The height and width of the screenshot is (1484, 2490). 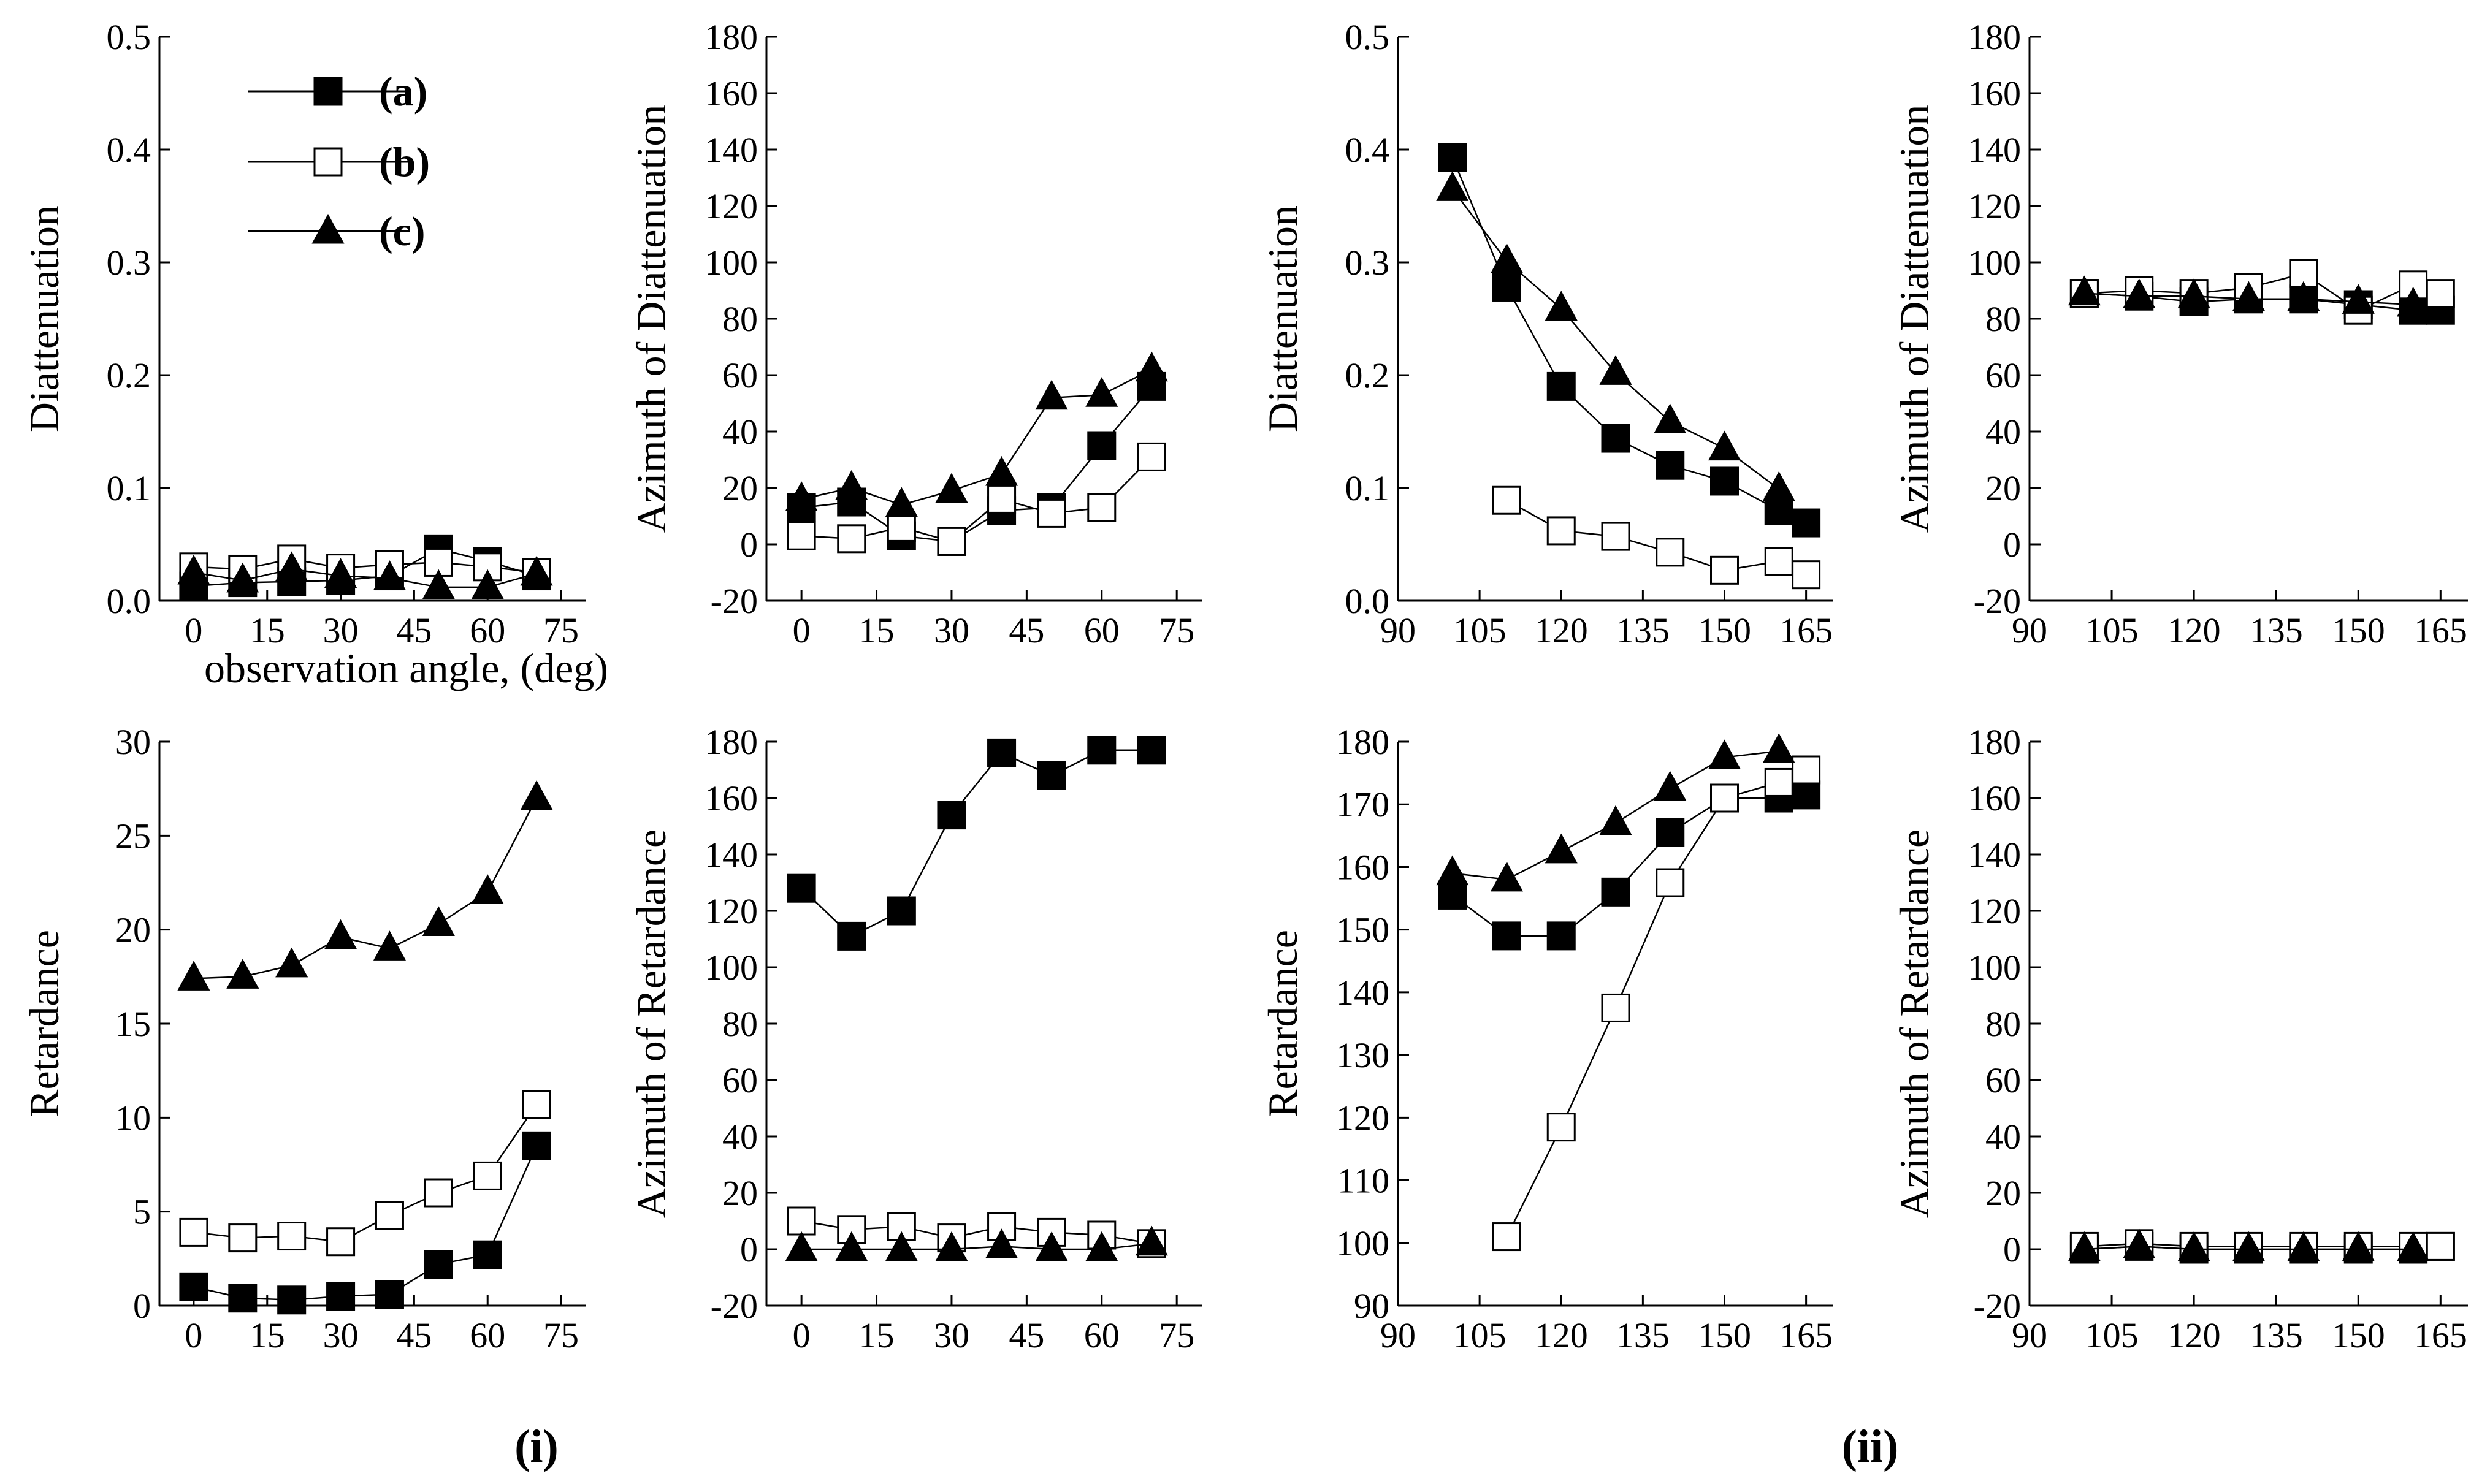 I want to click on y-tick-label: -20, so click(x=1998, y=601).